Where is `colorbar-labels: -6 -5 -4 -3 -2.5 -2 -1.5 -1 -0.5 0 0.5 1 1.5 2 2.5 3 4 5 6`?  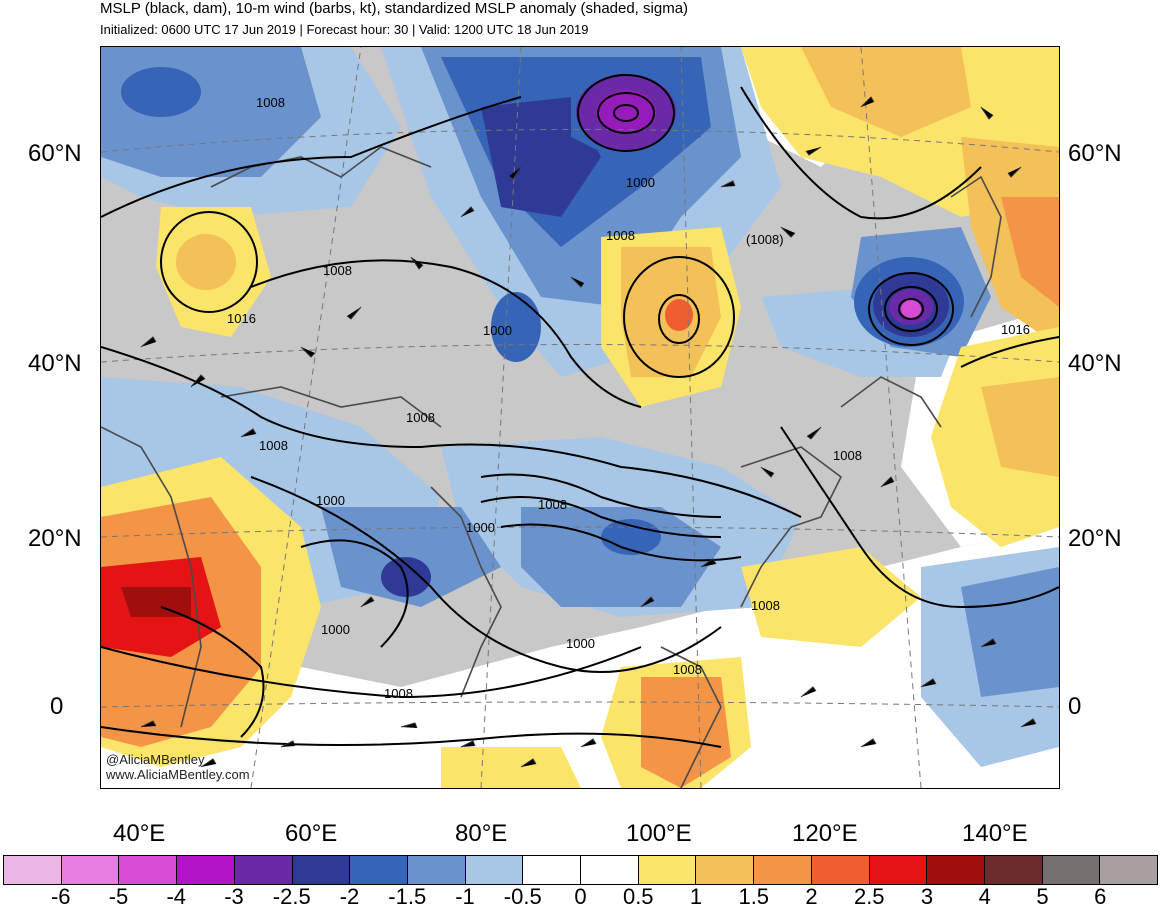 colorbar-labels: -6 -5 -4 -3 -2.5 -2 -1.5 -1 -0.5 0 0.5 1 1.5 2 2.5 3 4 5 6 is located at coordinates (580, 898).